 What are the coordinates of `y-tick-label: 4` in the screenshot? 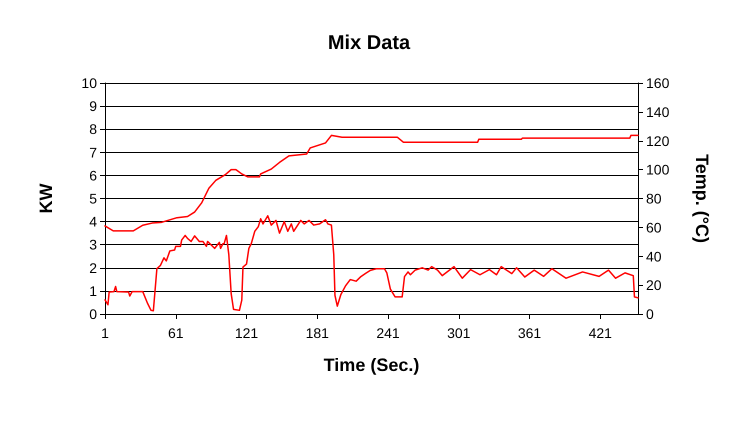 It's located at (93, 222).